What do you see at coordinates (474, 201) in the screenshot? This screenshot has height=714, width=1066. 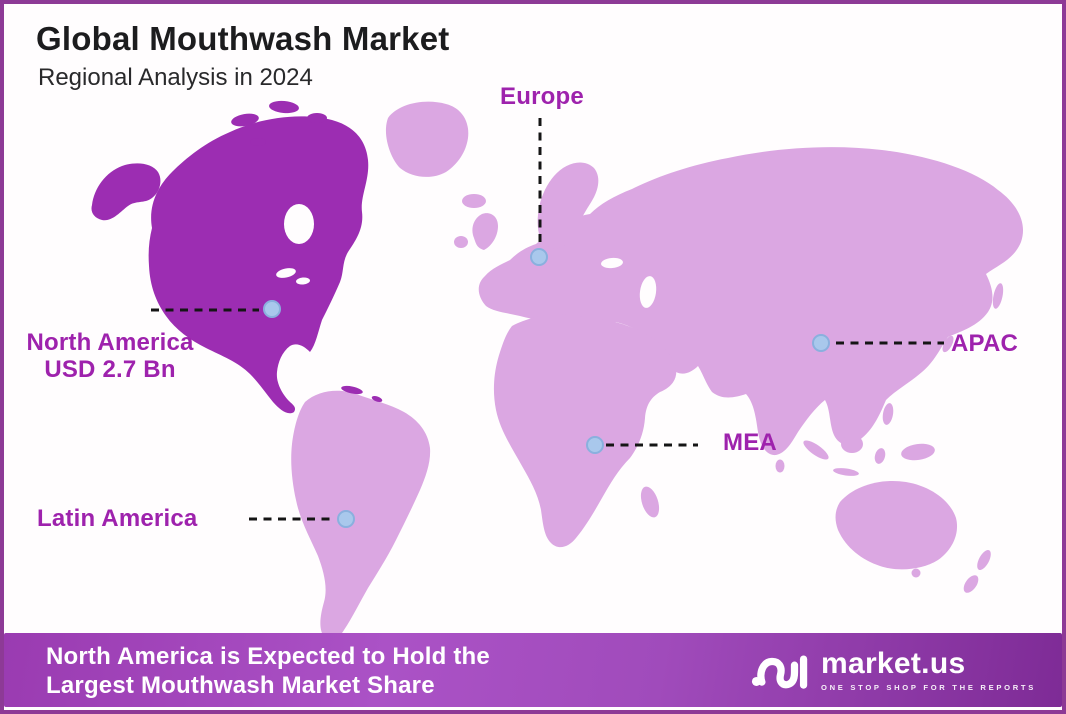 I see `region-iceland` at bounding box center [474, 201].